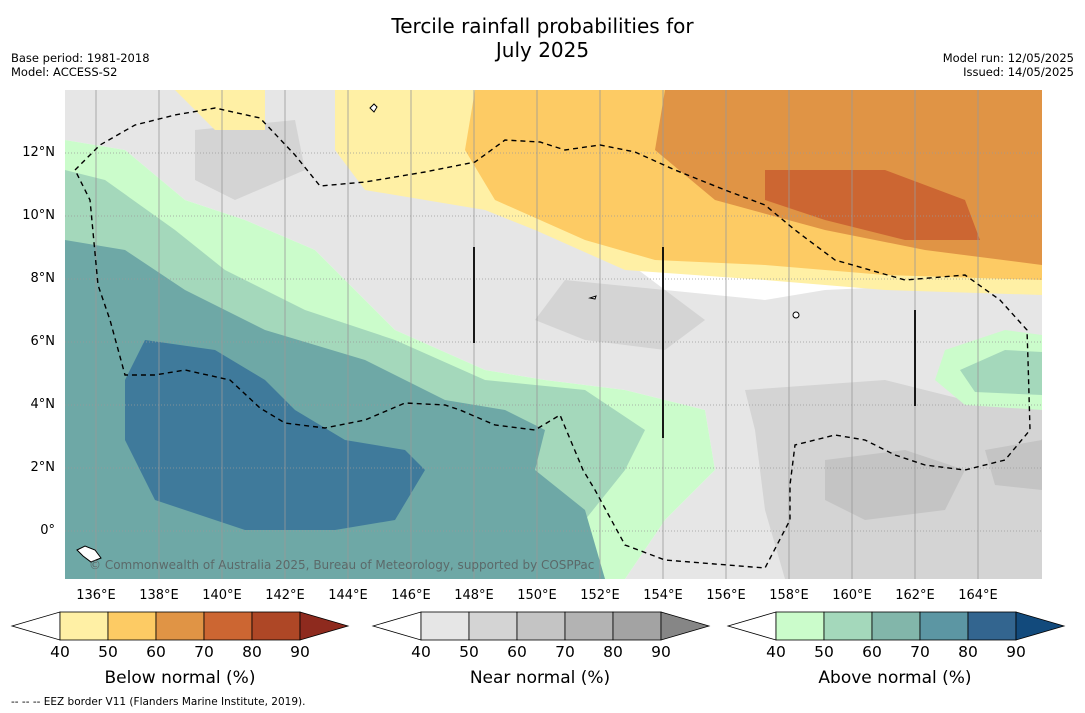  Describe the element at coordinates (159, 595) in the screenshot. I see `lon-label: 138°E` at that location.